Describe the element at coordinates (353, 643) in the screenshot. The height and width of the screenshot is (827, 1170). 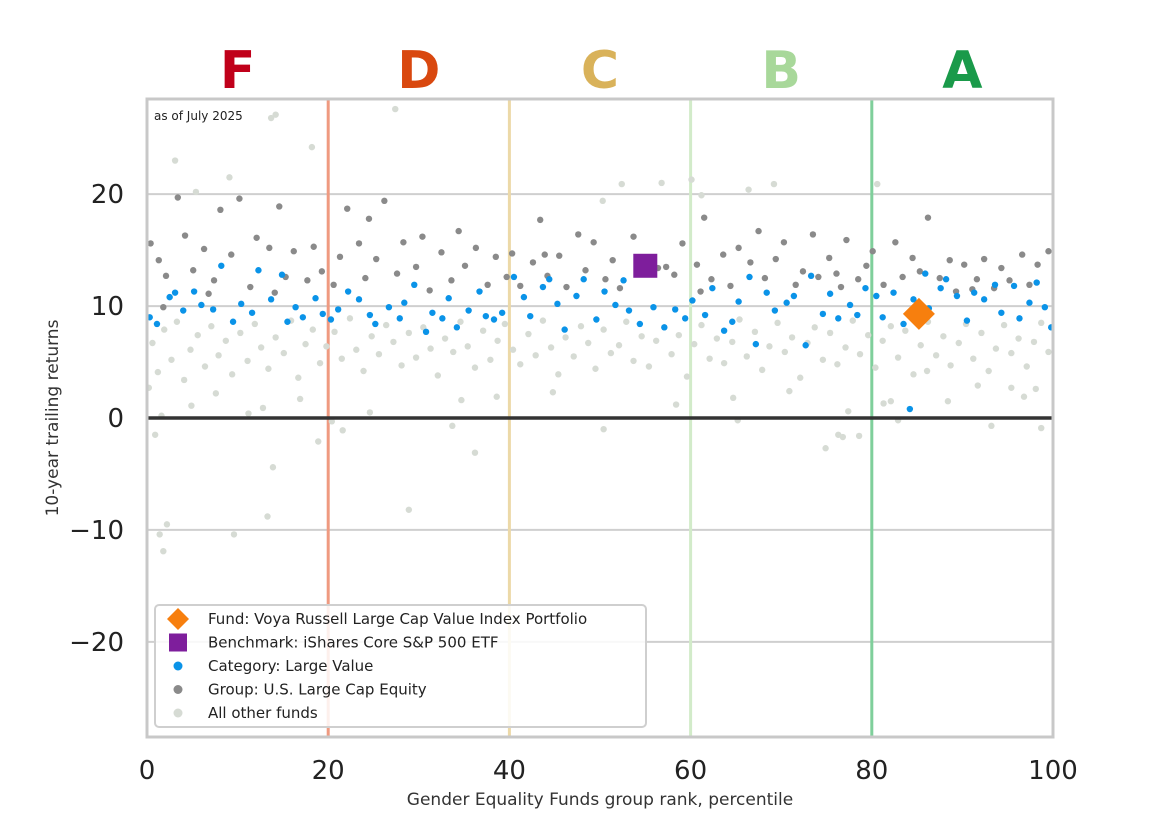
I see `legend-label: Benchmark: iShares Core S&P 500 ETF` at that location.